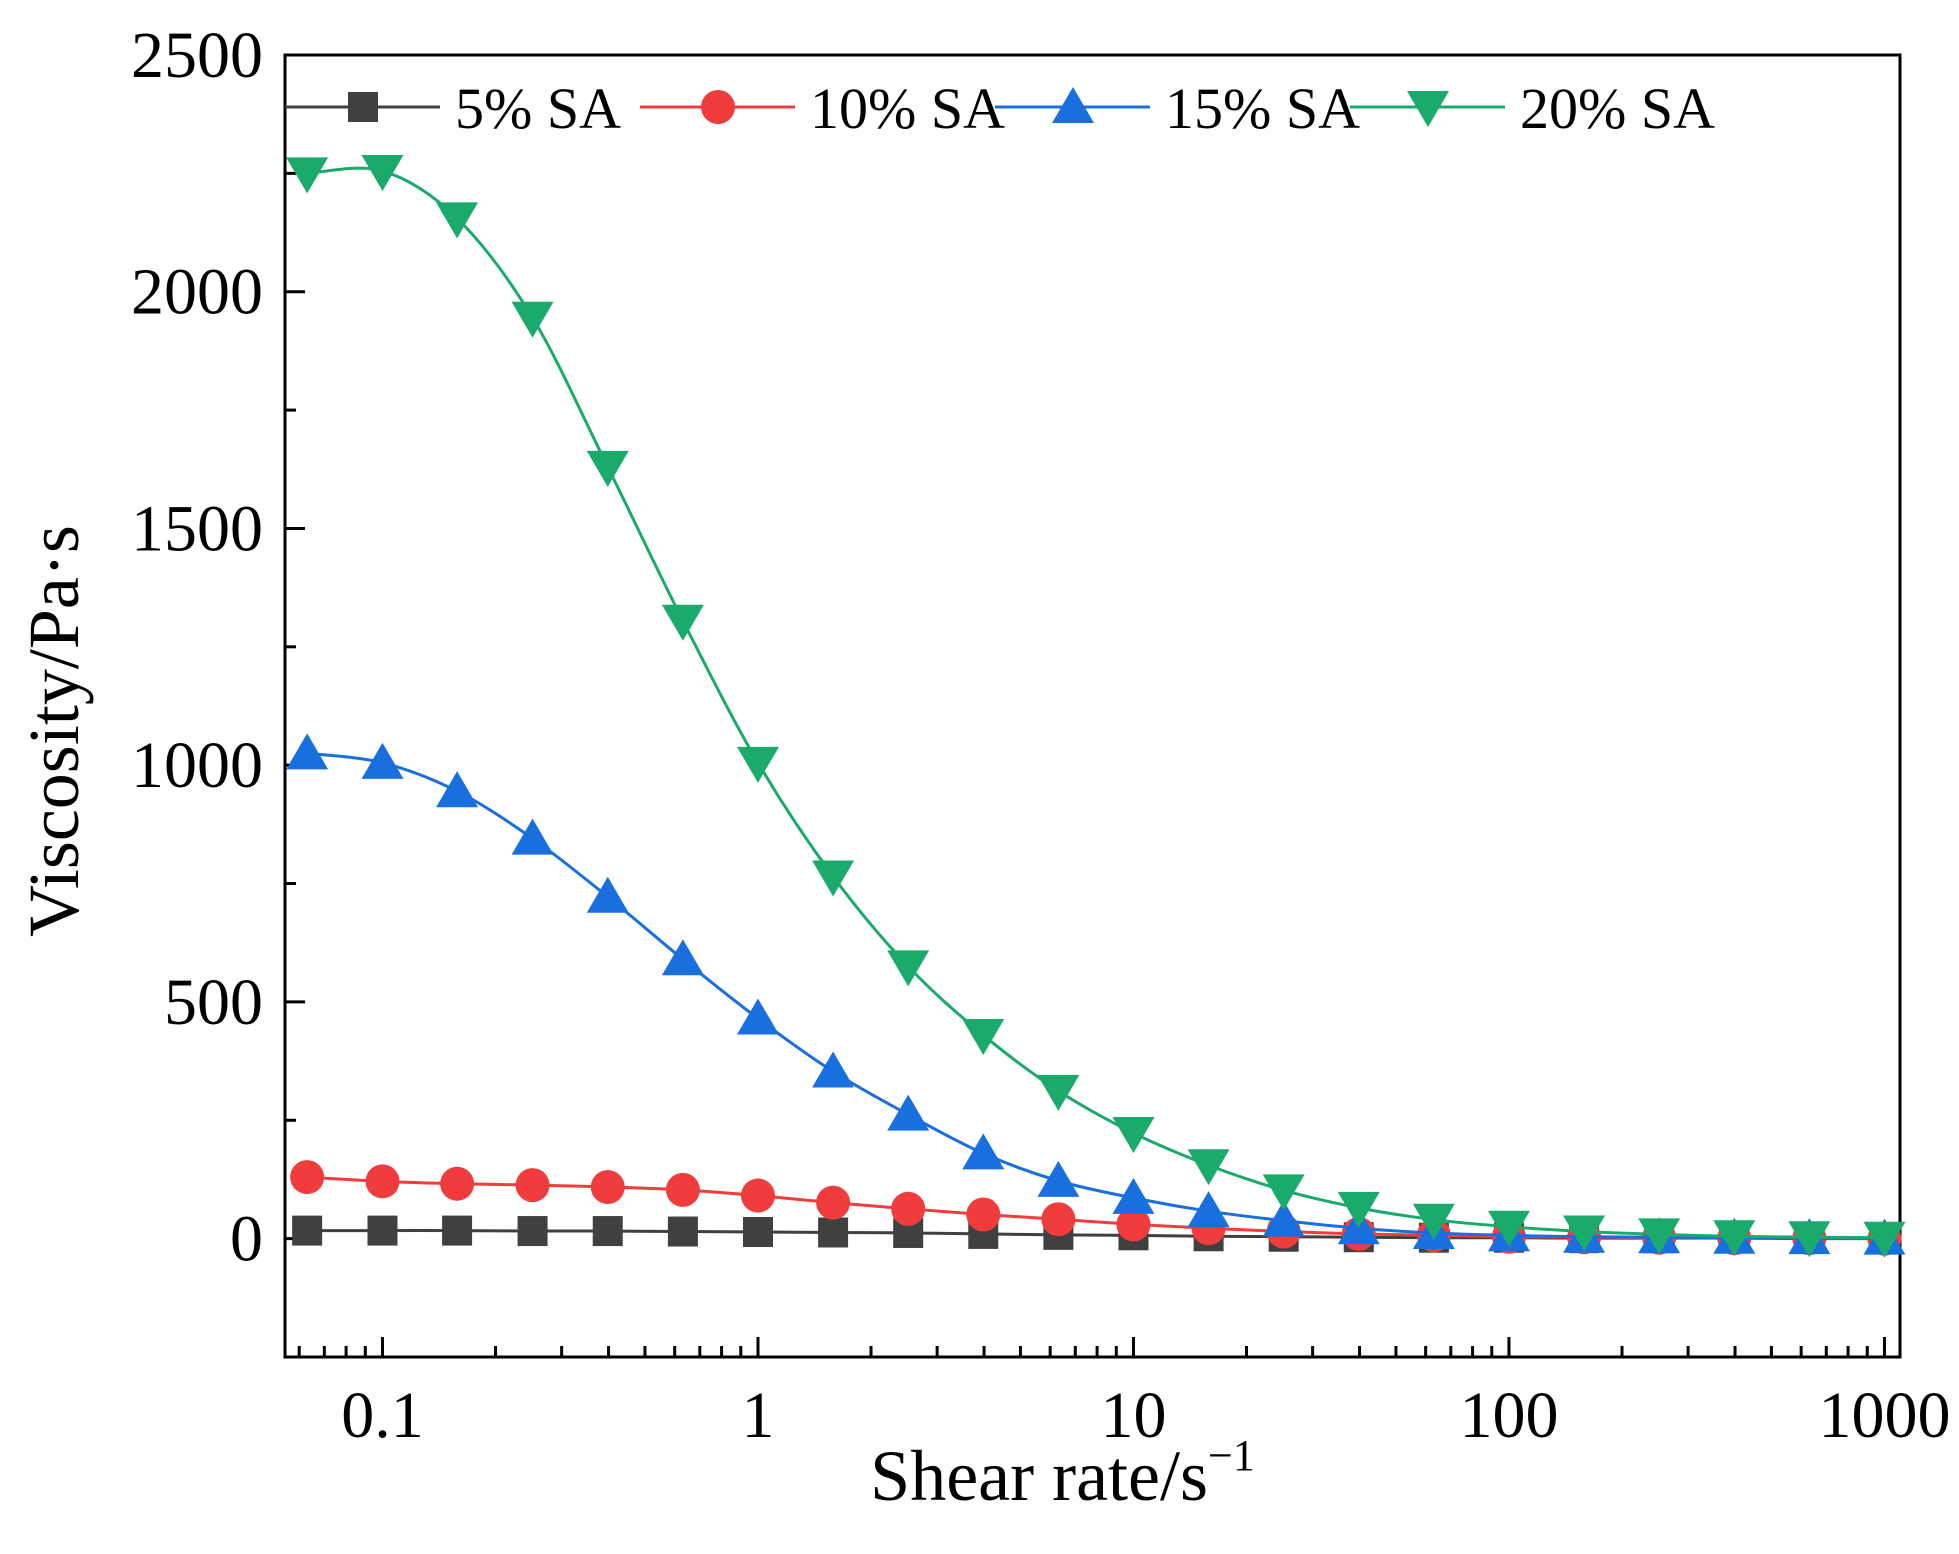 The width and height of the screenshot is (1959, 1554). Describe the element at coordinates (1884, 1415) in the screenshot. I see `x-tick-label: 1000` at that location.